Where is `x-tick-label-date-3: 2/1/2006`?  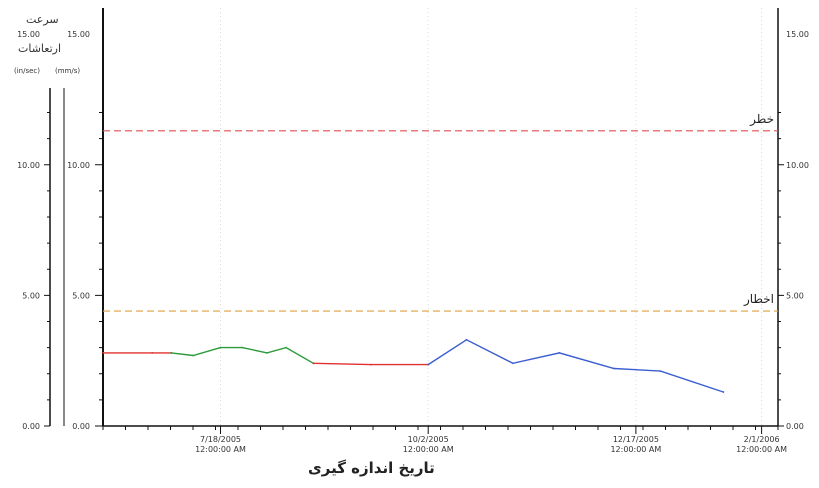 x-tick-label-date-3: 2/1/2006 is located at coordinates (762, 439).